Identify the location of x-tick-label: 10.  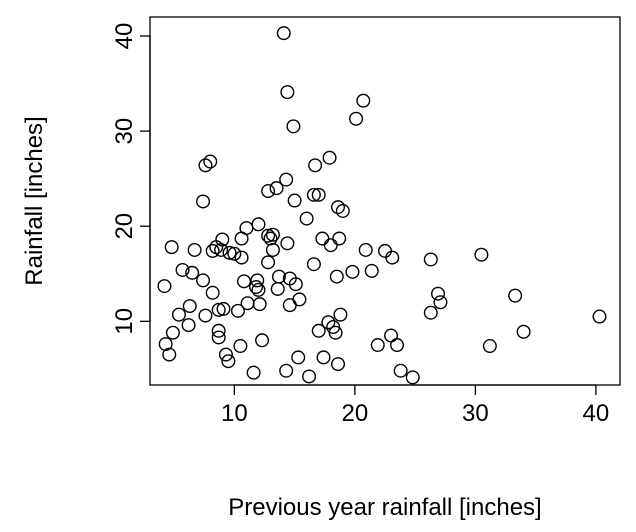
(234, 413).